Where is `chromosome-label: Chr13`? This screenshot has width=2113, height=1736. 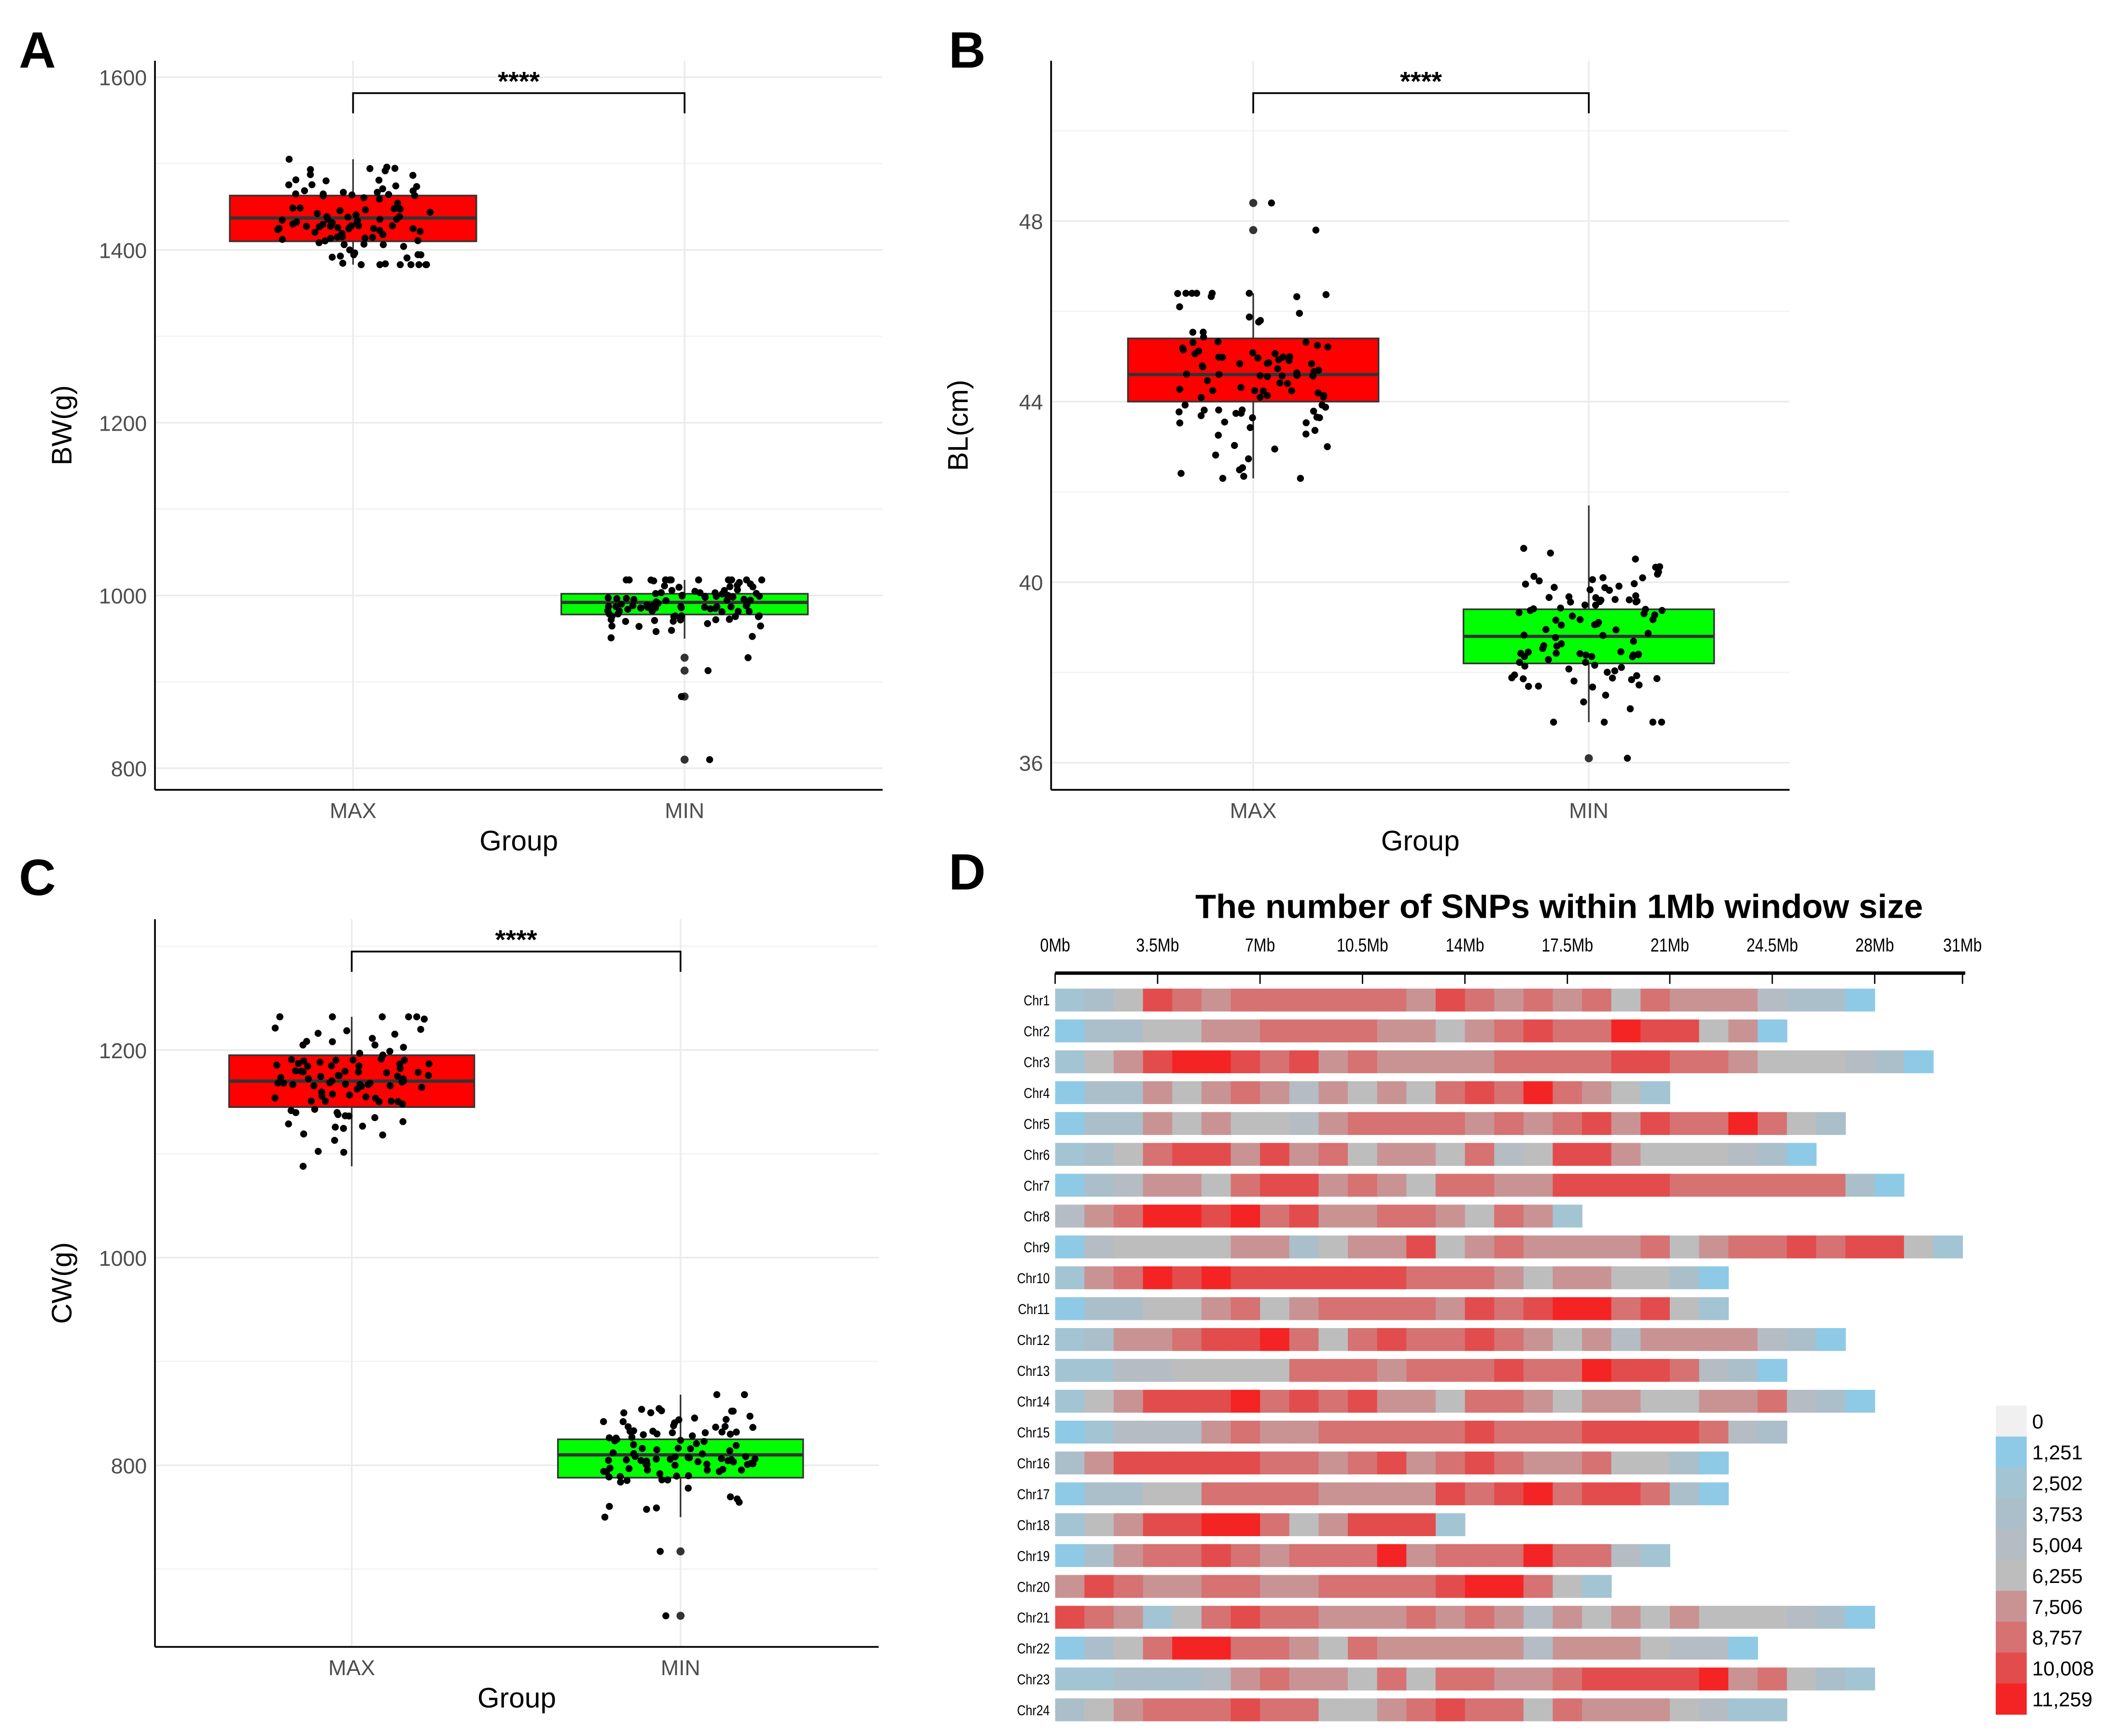
chromosome-label: Chr13 is located at coordinates (1033, 1371).